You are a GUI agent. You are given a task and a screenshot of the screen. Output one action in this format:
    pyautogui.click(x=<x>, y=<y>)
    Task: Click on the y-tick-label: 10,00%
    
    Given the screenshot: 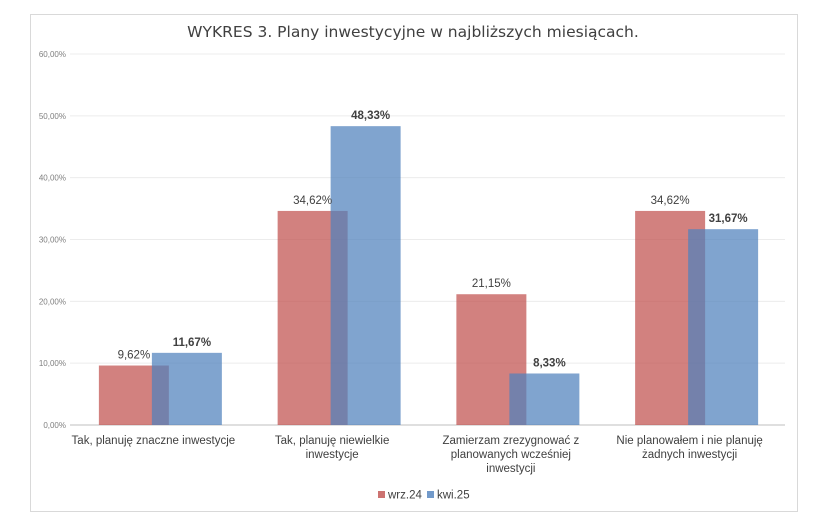 What is the action you would take?
    pyautogui.click(x=52, y=363)
    